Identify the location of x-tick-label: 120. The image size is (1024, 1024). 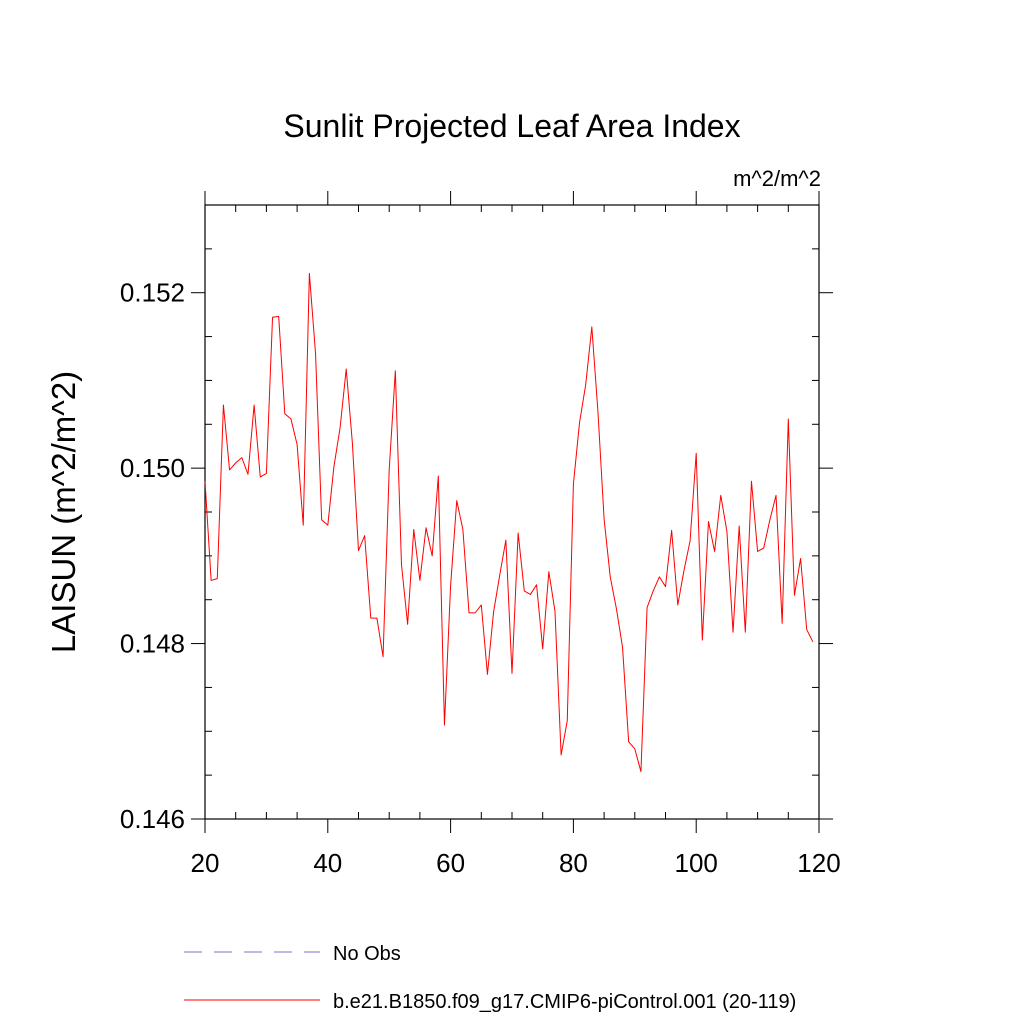
(818, 863).